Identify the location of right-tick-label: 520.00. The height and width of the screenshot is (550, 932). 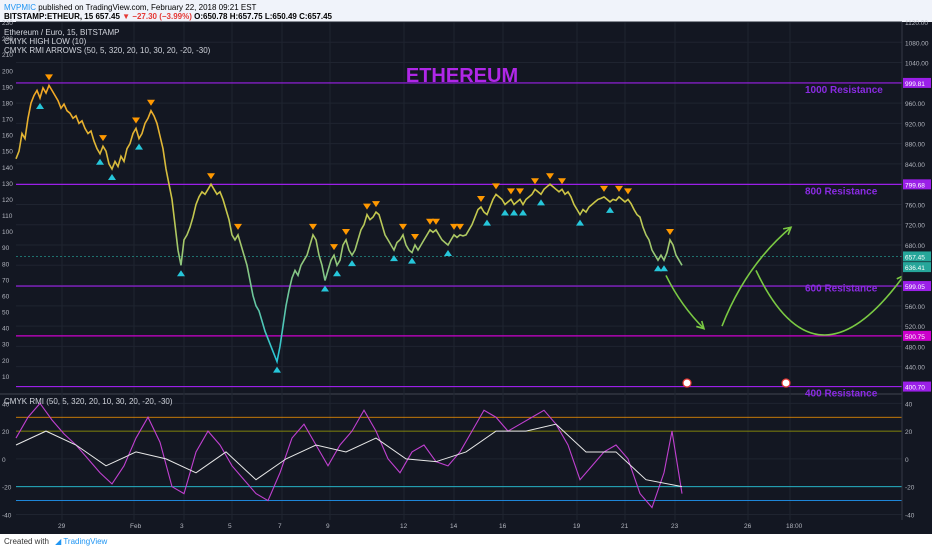
(915, 327).